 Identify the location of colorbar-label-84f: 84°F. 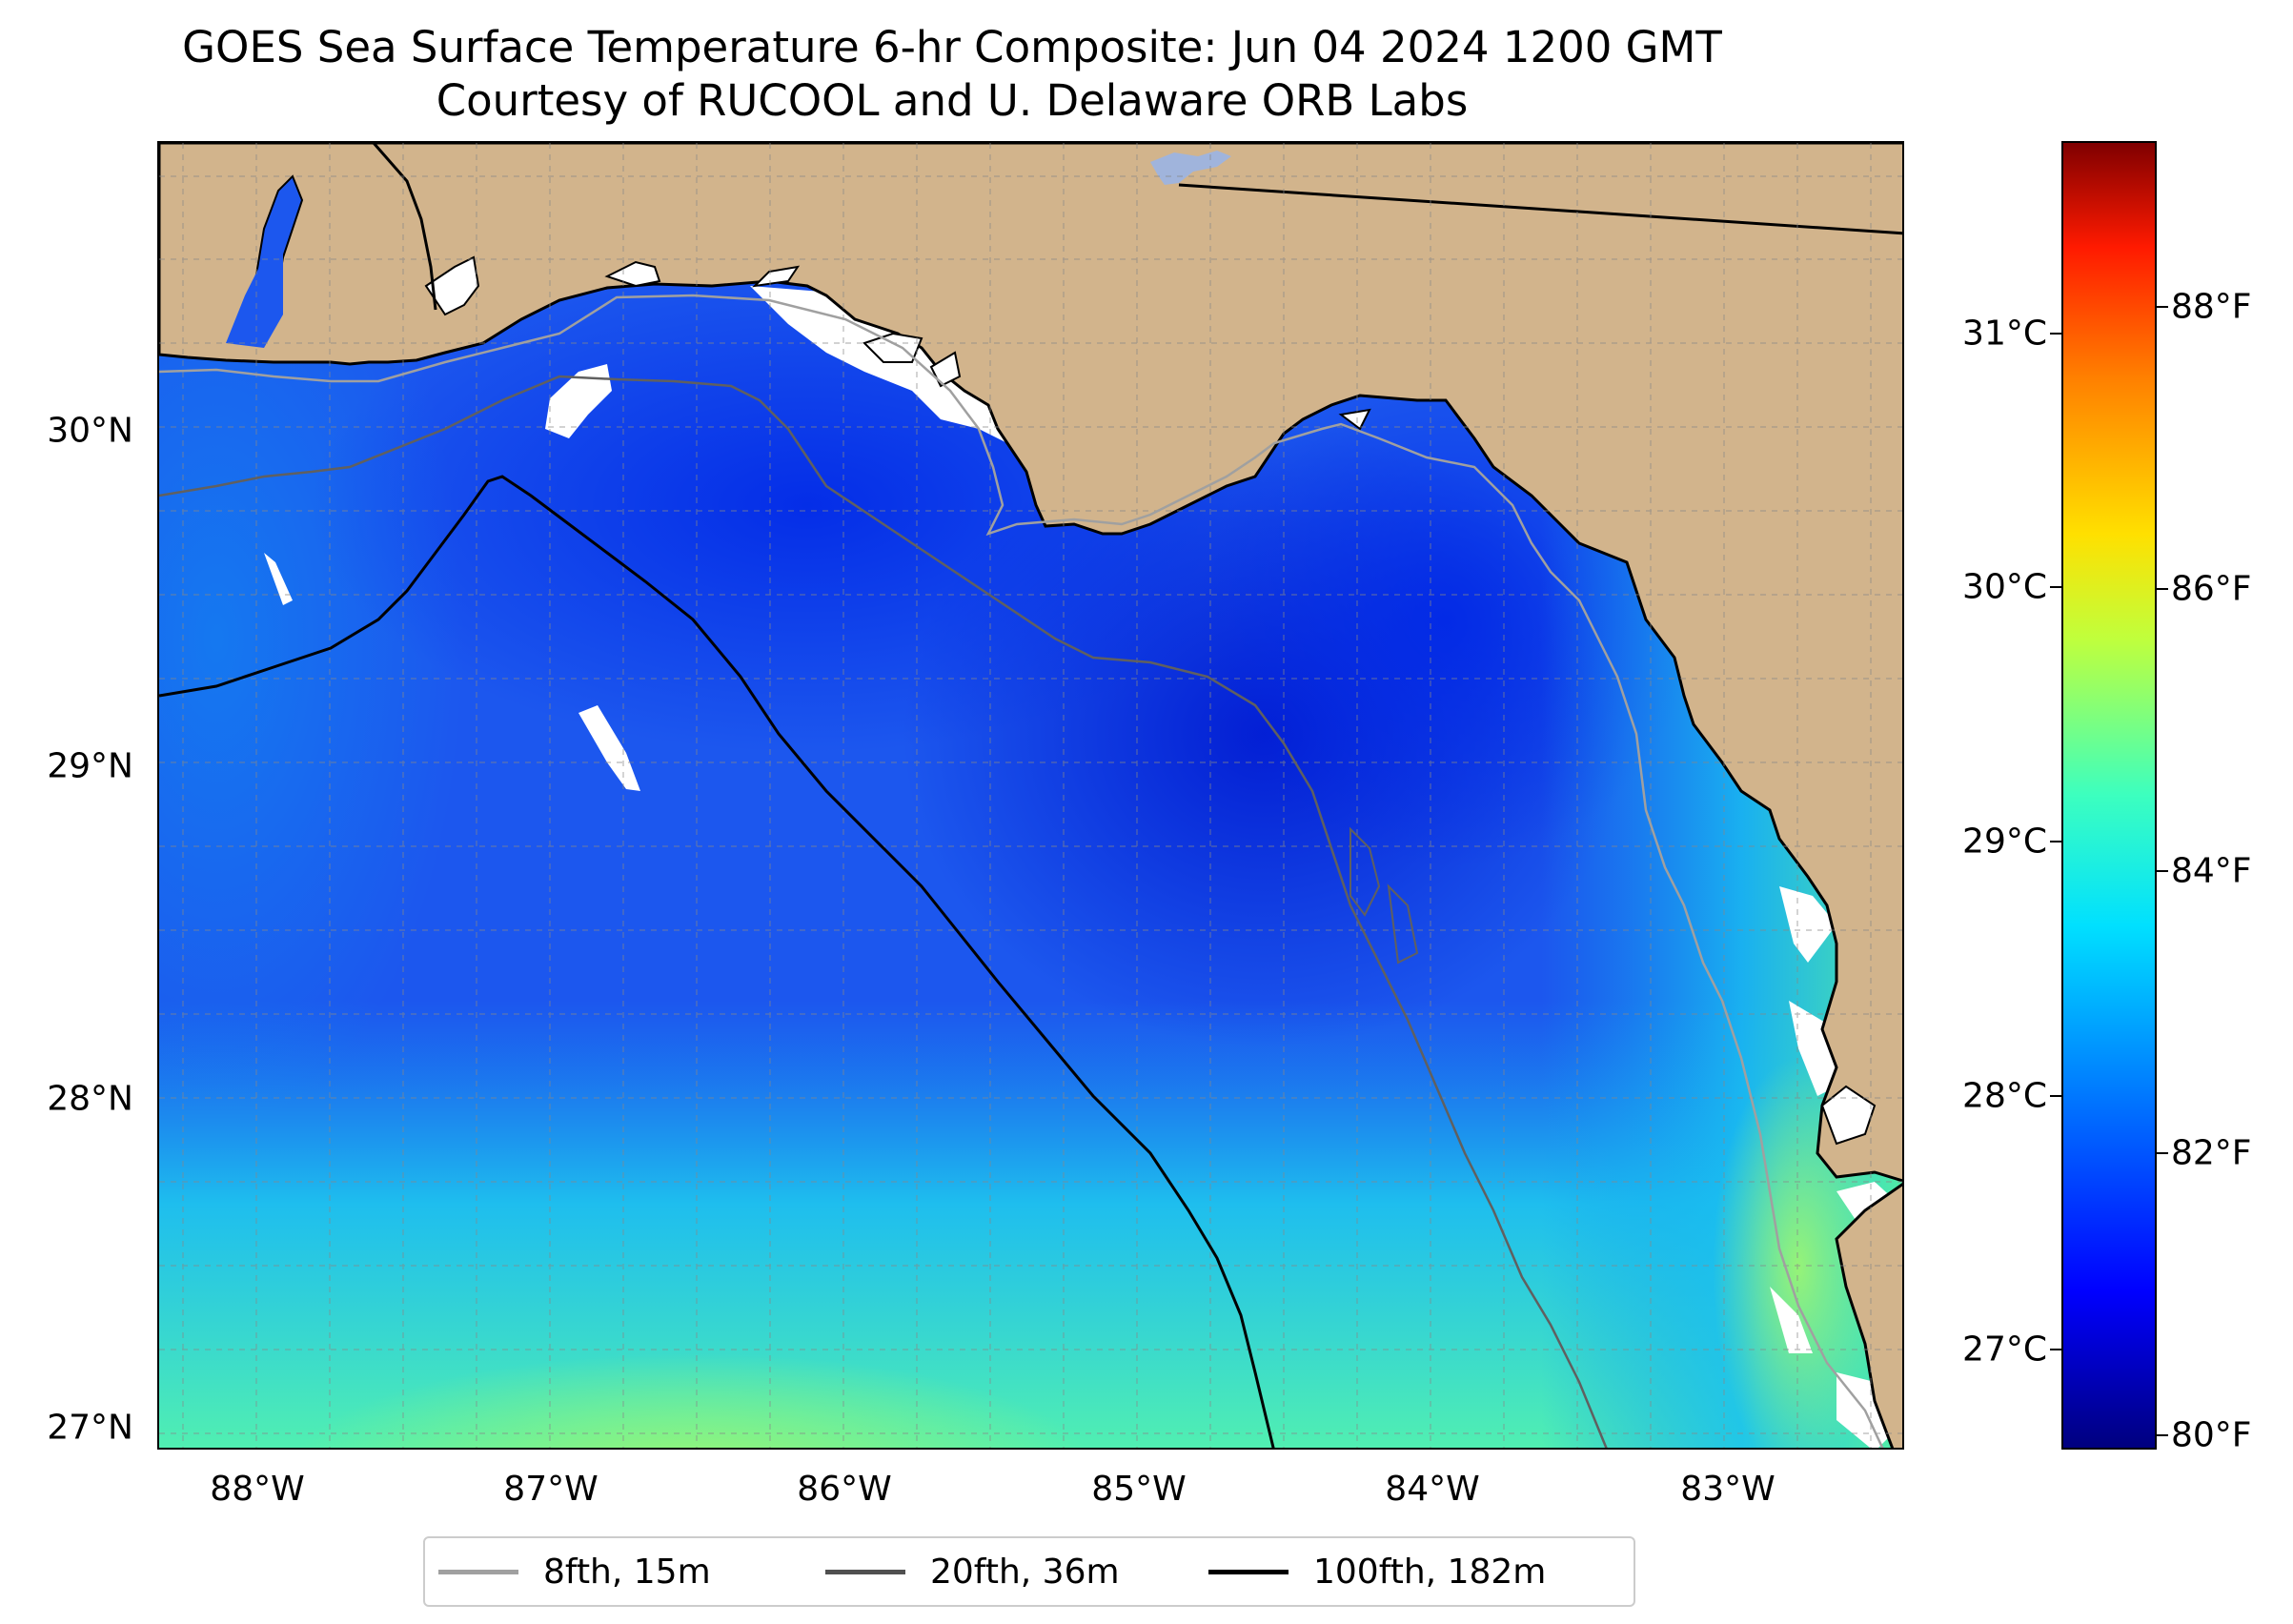
(2212, 871).